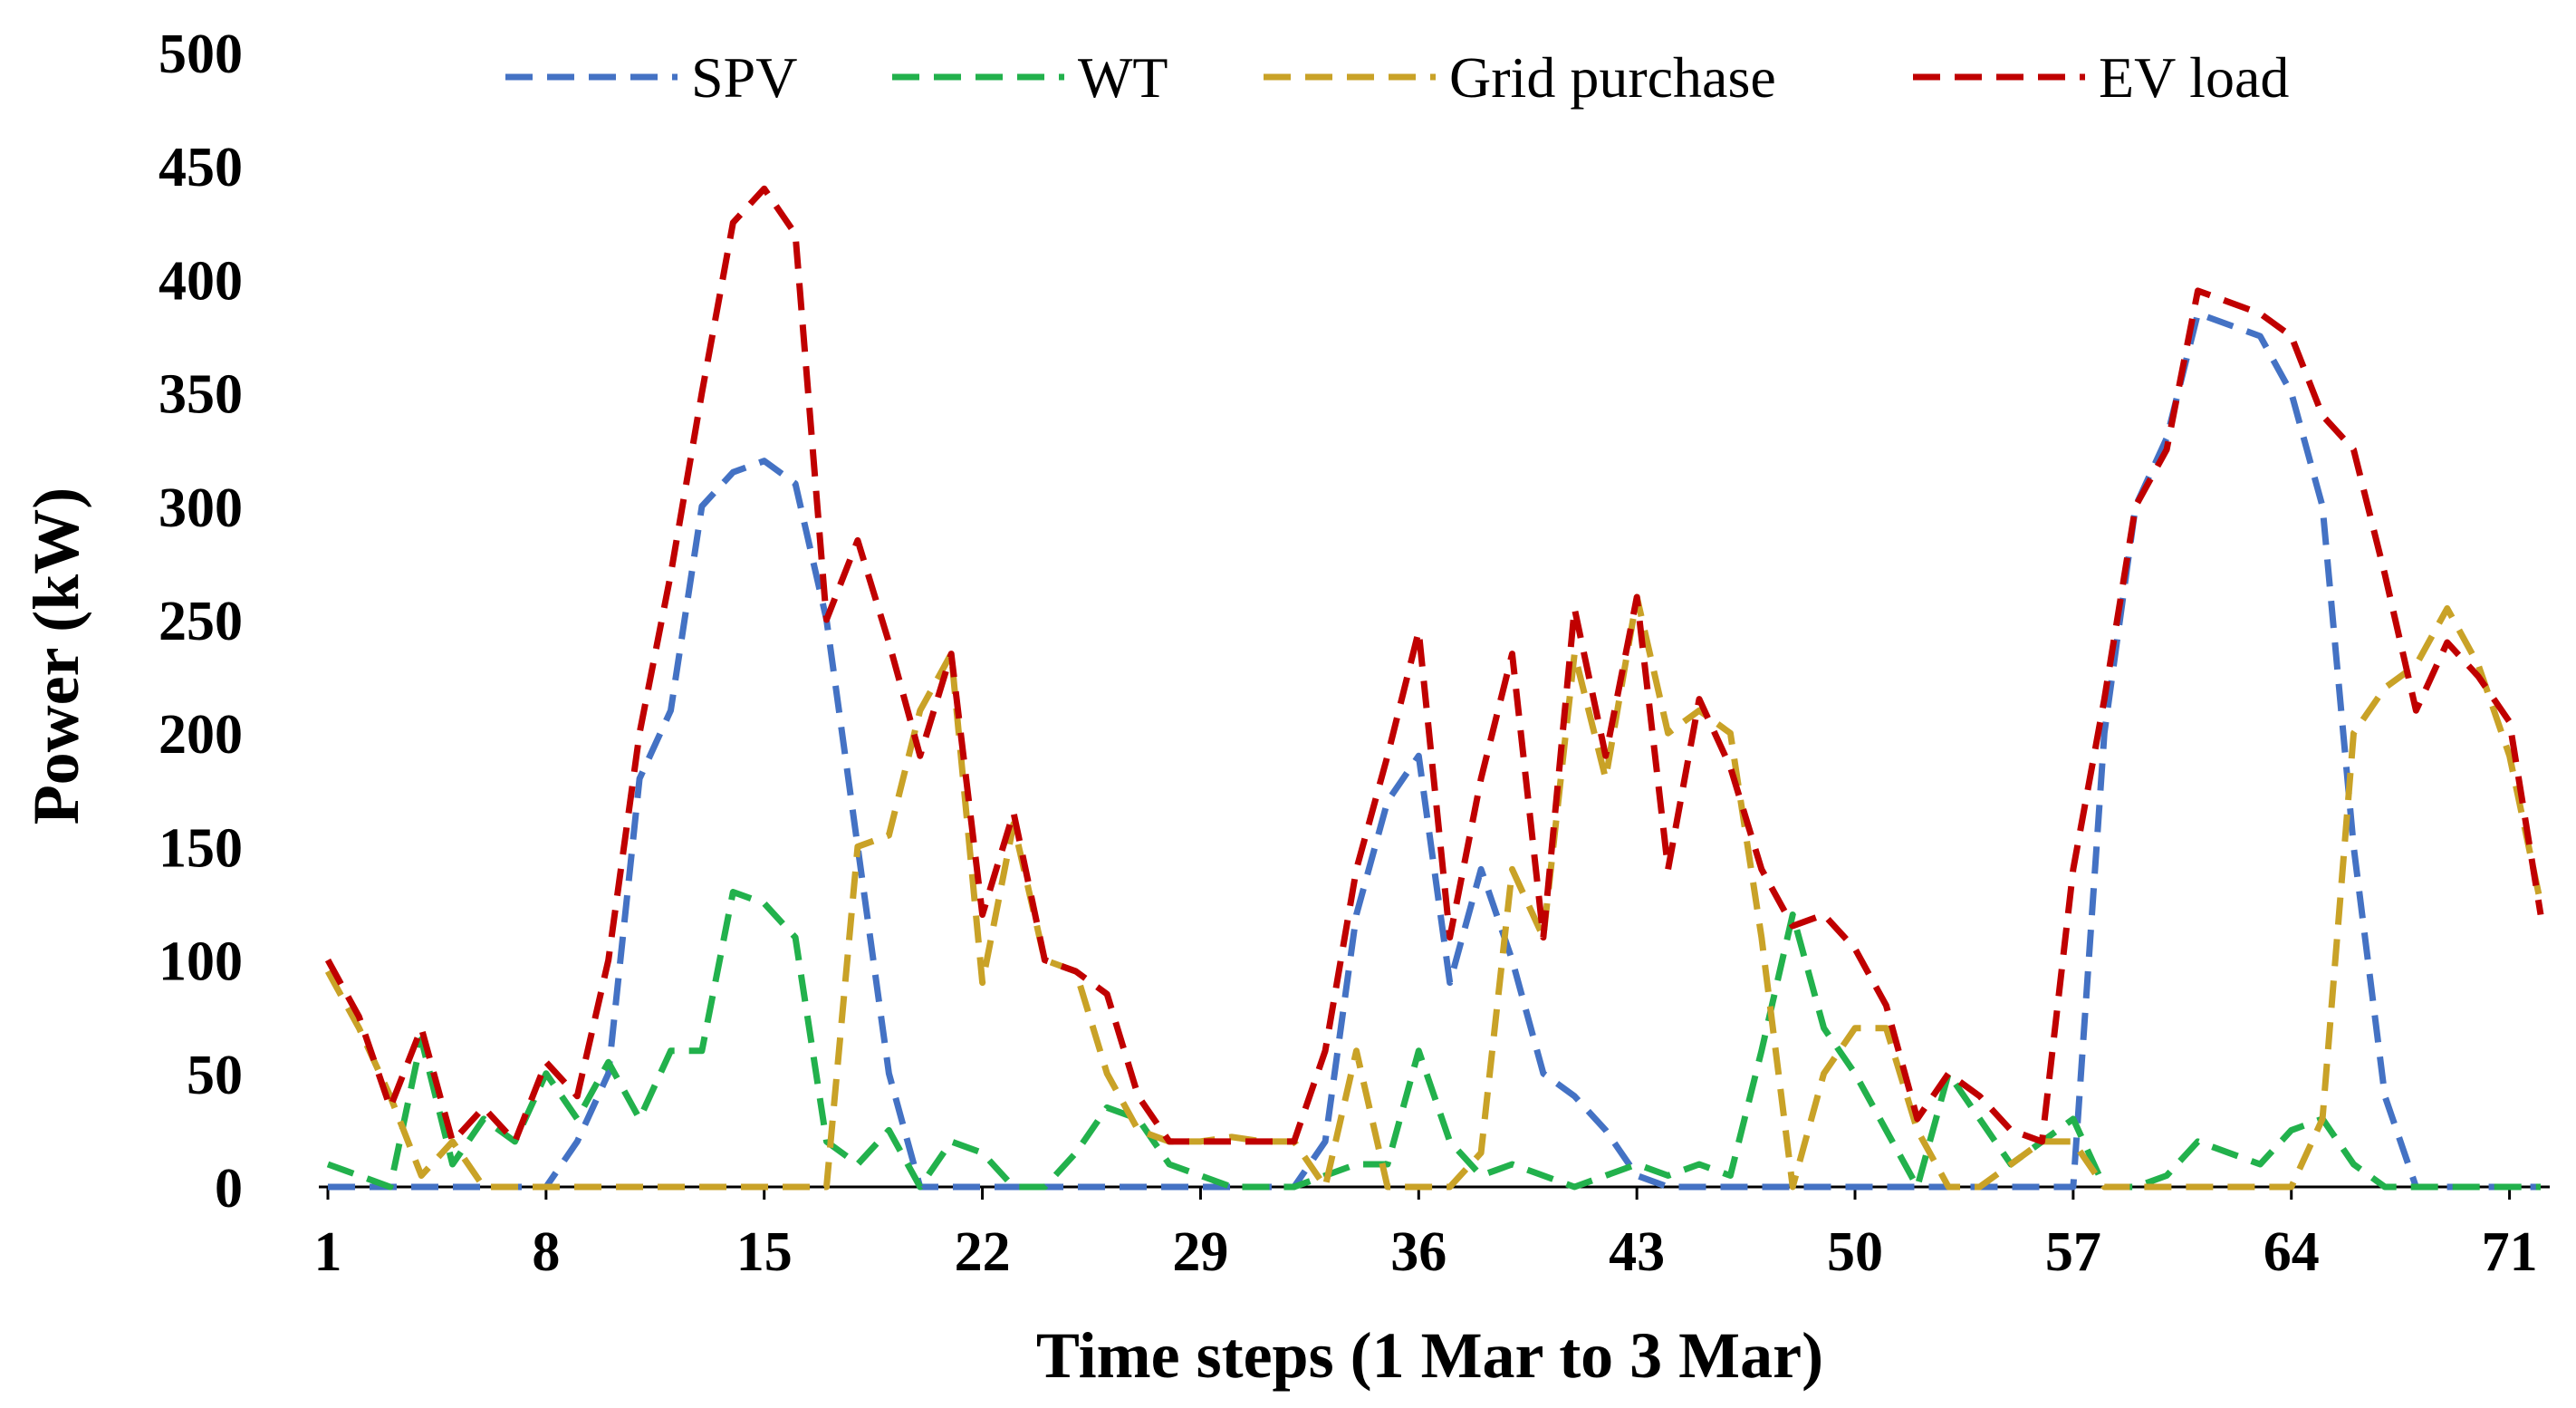 This screenshot has width=2576, height=1408. What do you see at coordinates (201, 55) in the screenshot?
I see `y-tick-label: 500` at bounding box center [201, 55].